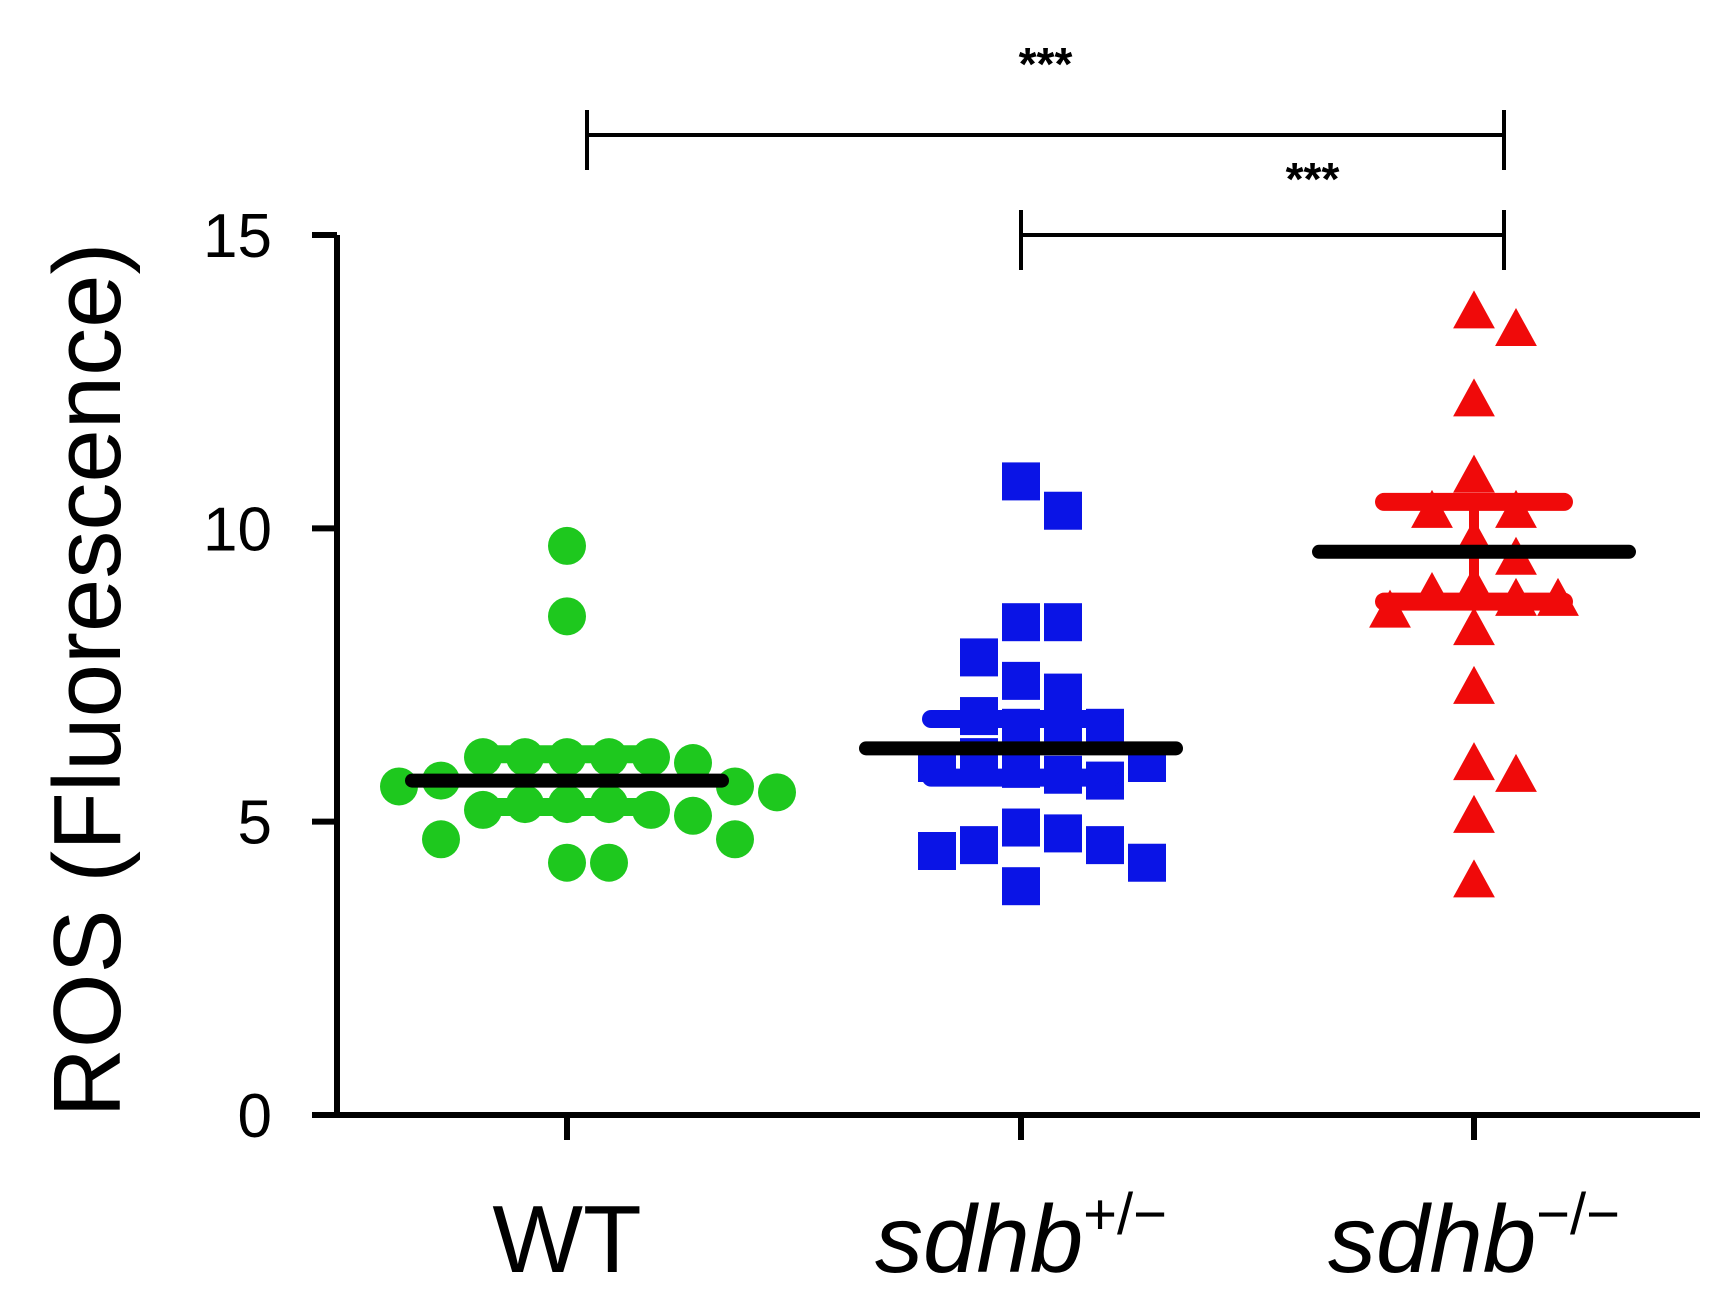 The width and height of the screenshot is (1726, 1298). What do you see at coordinates (1045, 154) in the screenshot?
I see `significance-brackets: *** ***` at bounding box center [1045, 154].